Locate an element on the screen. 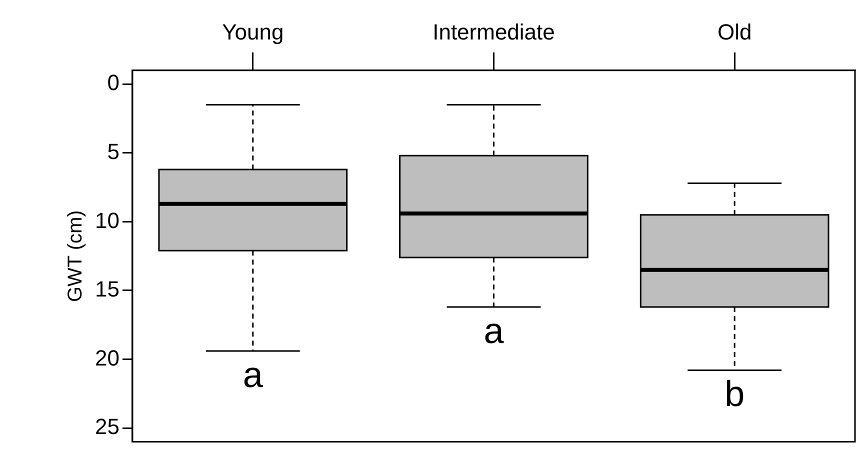 Image resolution: width=857 pixels, height=458 pixels. y-axis-title: GWT (cm) is located at coordinates (75, 256).